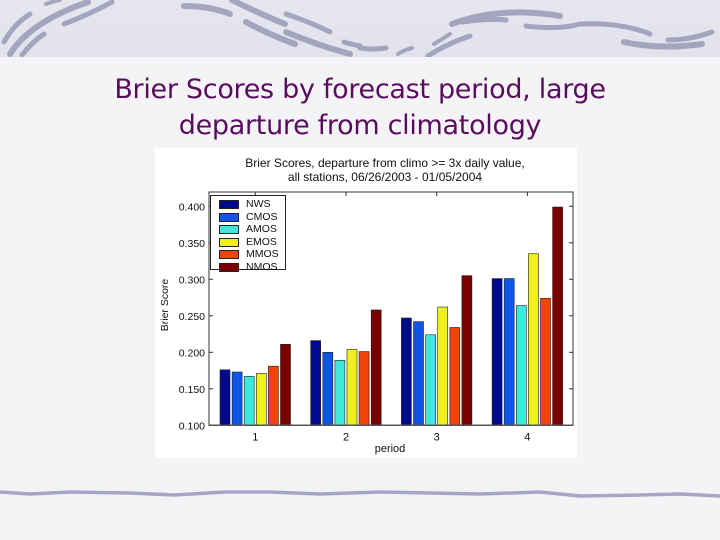 The width and height of the screenshot is (720, 540). Describe the element at coordinates (261, 241) in the screenshot. I see `legend-label: EMOS` at that location.